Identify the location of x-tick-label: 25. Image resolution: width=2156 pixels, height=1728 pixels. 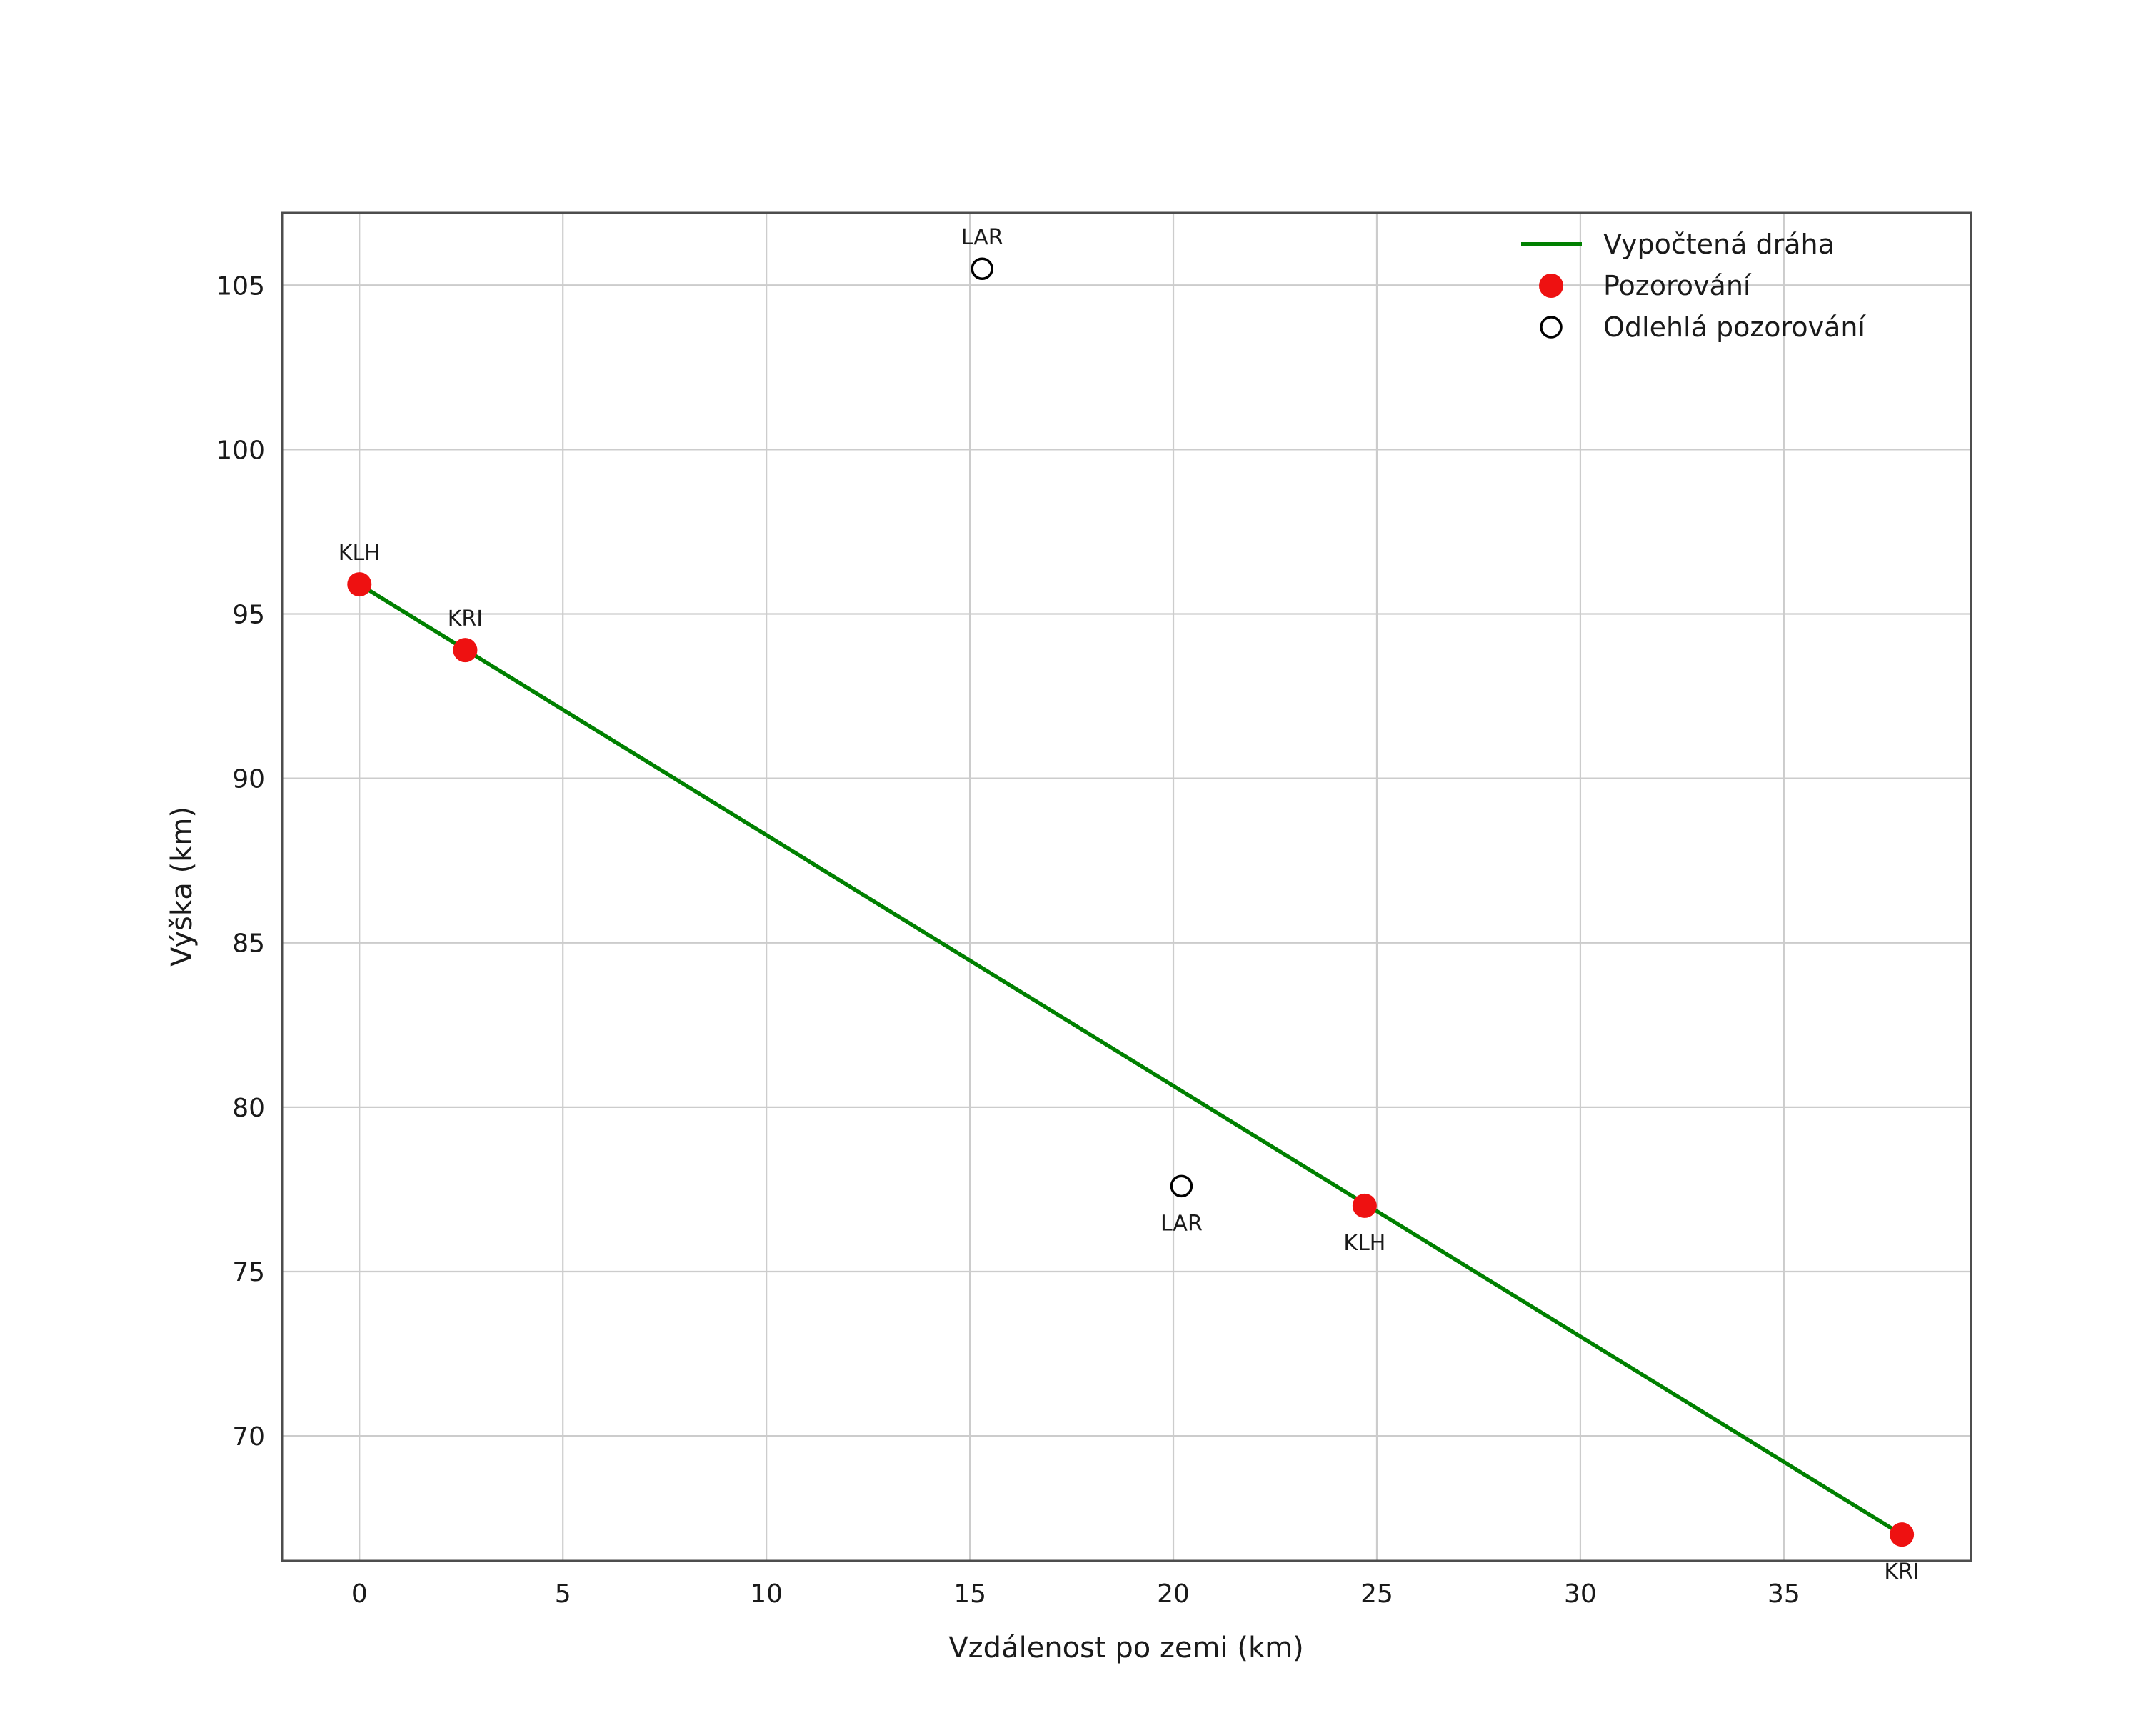
(1376, 1594).